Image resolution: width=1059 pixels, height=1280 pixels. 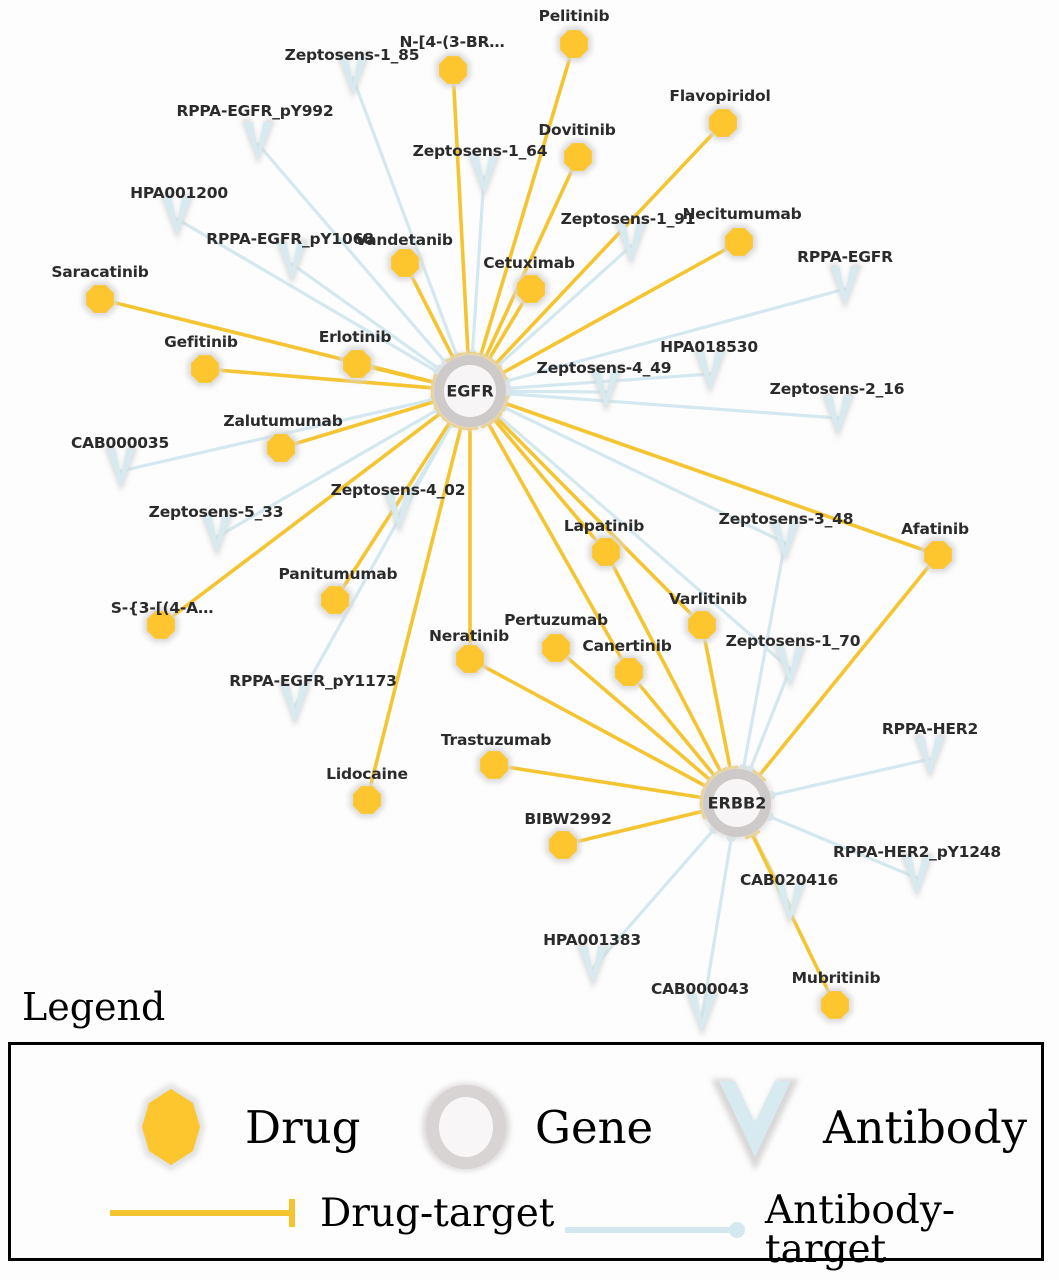 What do you see at coordinates (303, 1127) in the screenshot?
I see `legend-label-drug: Drug` at bounding box center [303, 1127].